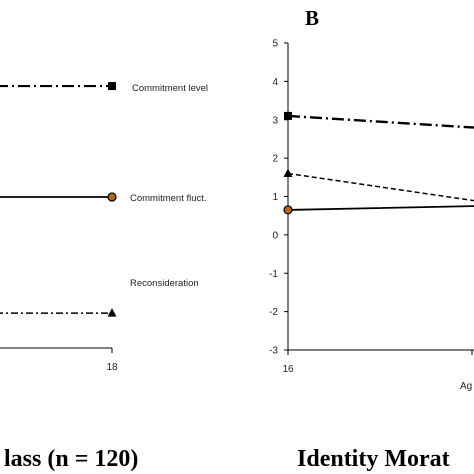  What do you see at coordinates (275, 159) in the screenshot?
I see `panel-b-y-tick-label: 2` at bounding box center [275, 159].